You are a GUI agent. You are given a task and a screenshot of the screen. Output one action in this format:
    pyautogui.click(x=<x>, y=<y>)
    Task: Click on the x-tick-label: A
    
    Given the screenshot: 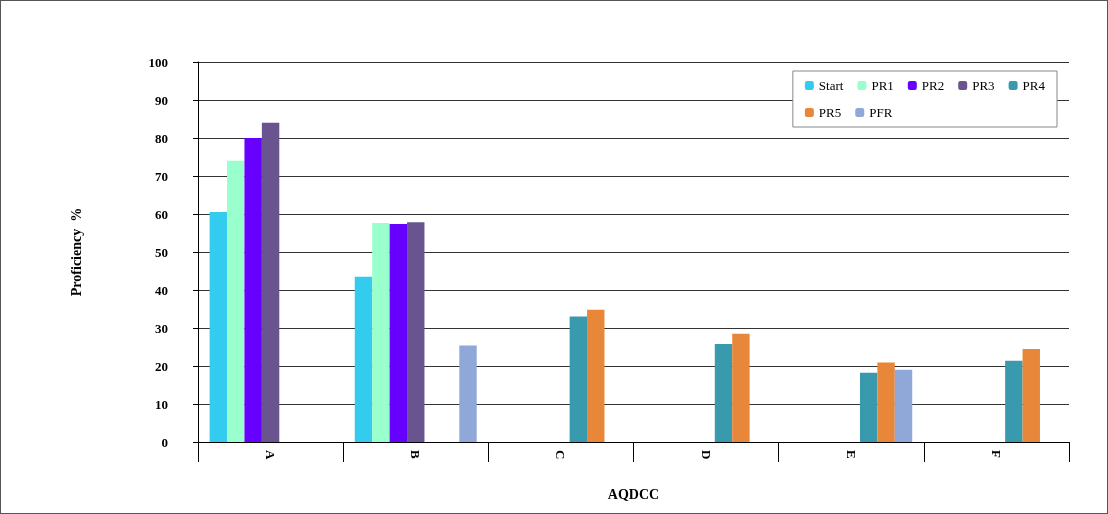 What is the action you would take?
    pyautogui.click(x=271, y=455)
    